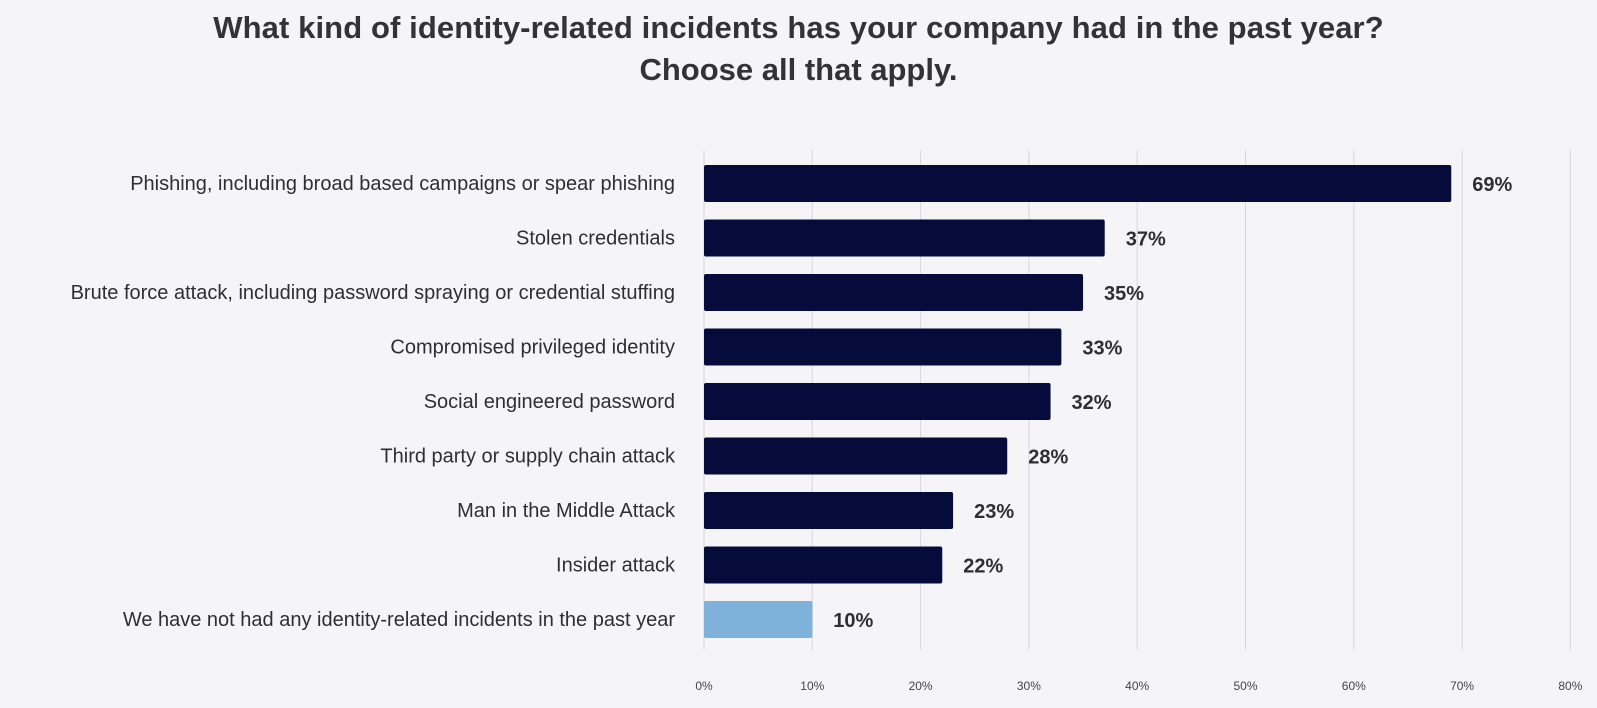 The height and width of the screenshot is (708, 1597). What do you see at coordinates (812, 686) in the screenshot?
I see `x-tick-label: 10%` at bounding box center [812, 686].